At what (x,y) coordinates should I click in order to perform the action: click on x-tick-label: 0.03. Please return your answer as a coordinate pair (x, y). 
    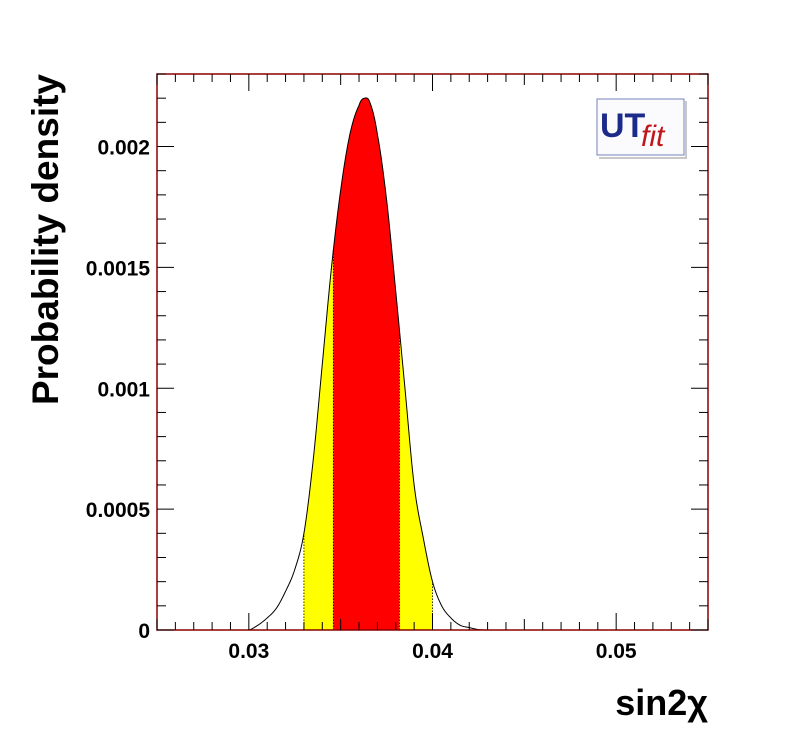
    Looking at the image, I should click on (248, 651).